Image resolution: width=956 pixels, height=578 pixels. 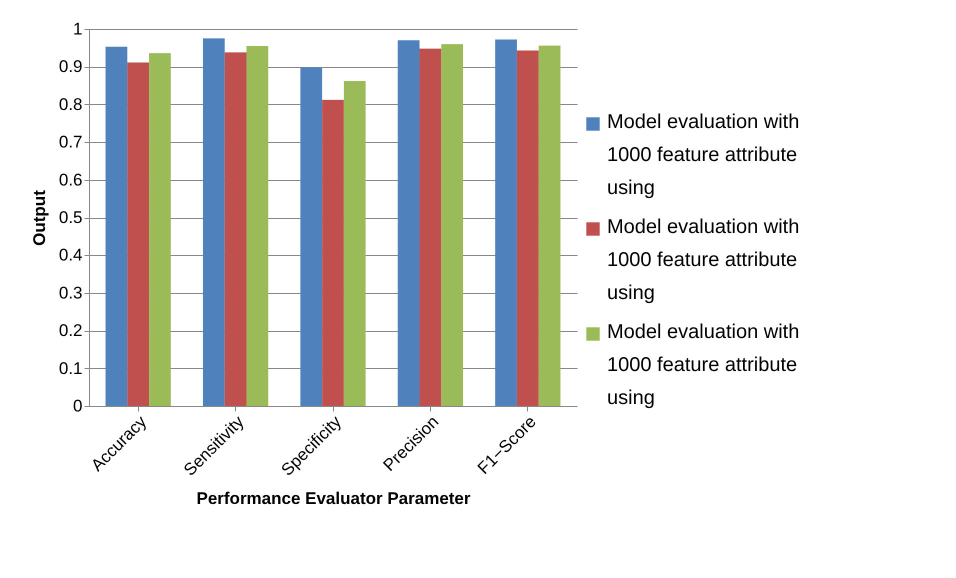 What do you see at coordinates (70, 368) in the screenshot?
I see `y-tick-label: 0.1` at bounding box center [70, 368].